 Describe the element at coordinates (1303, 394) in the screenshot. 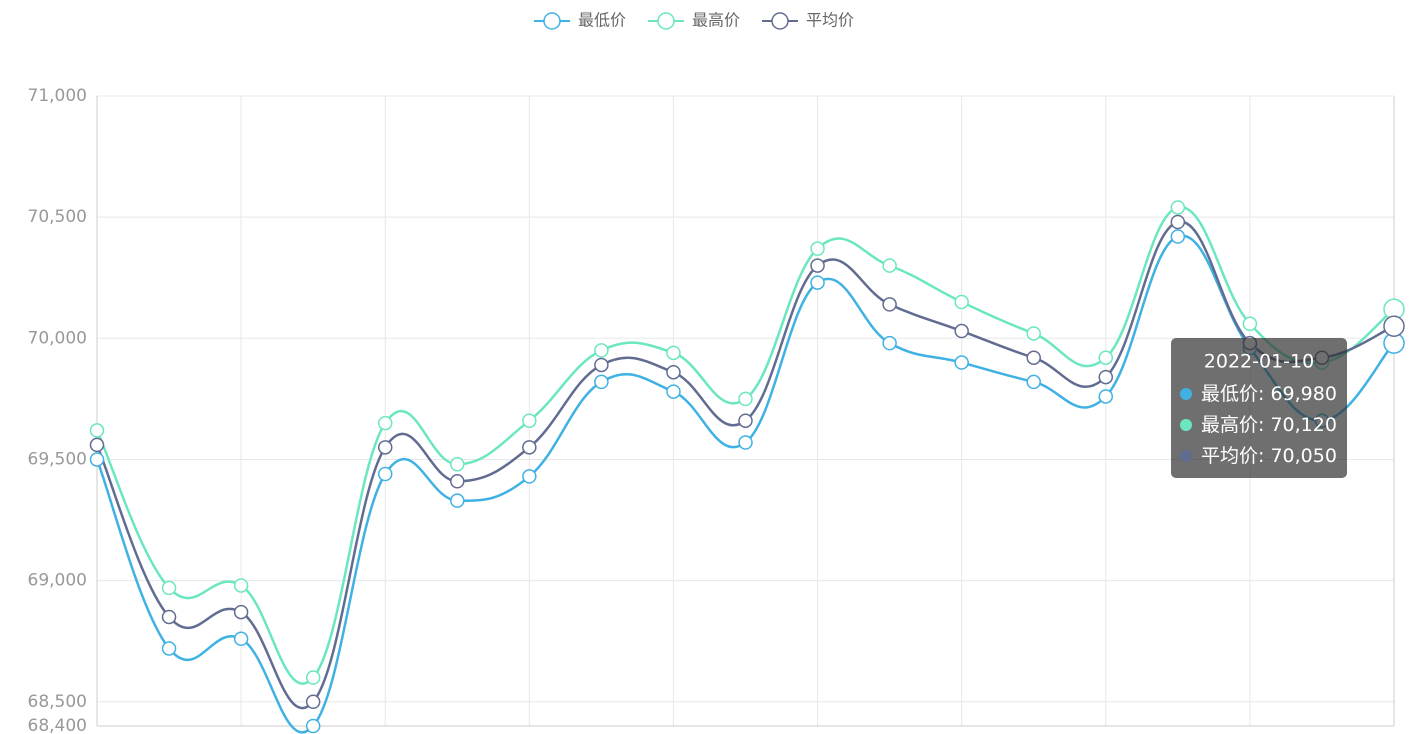

I see `tooltip-value: 69,980` at that location.